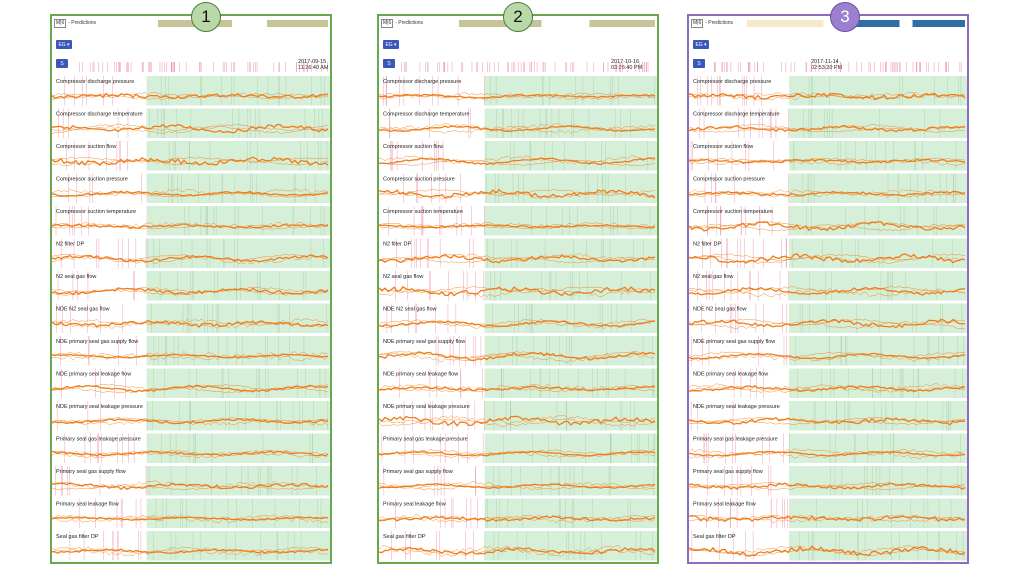  Describe the element at coordinates (828, 546) in the screenshot. I see `sensor-row: Seal gas filter DP` at that location.